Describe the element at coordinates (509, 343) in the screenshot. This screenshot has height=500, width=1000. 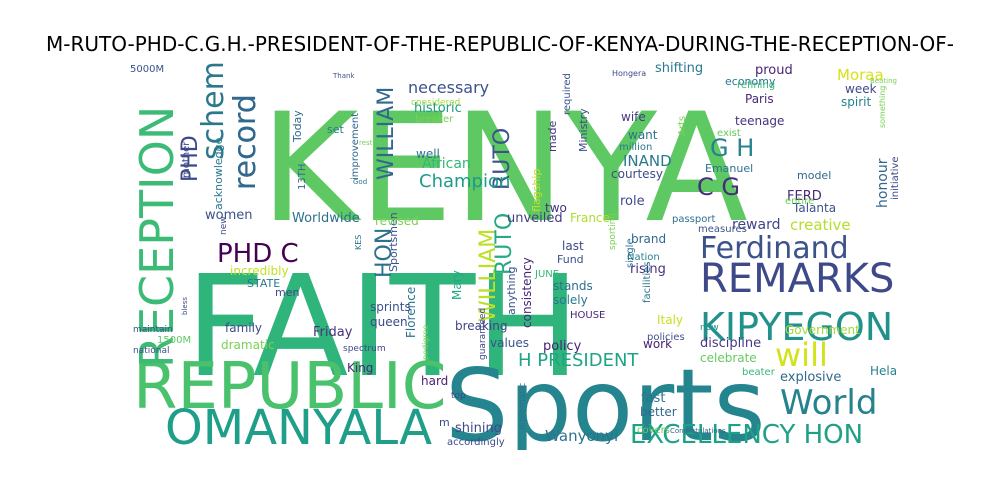
I see `word-values: values` at that location.